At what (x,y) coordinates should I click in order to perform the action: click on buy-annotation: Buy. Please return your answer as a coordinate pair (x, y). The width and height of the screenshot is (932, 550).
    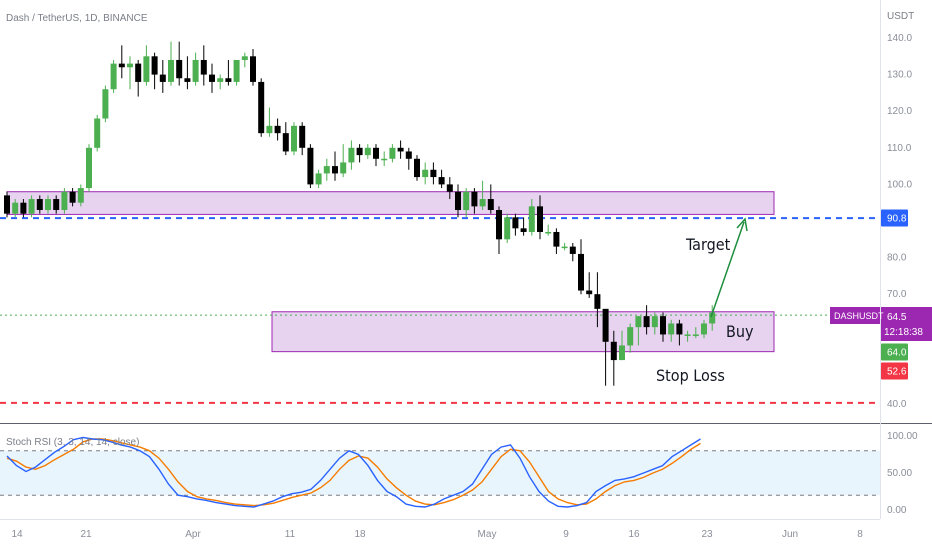
    Looking at the image, I should click on (740, 331).